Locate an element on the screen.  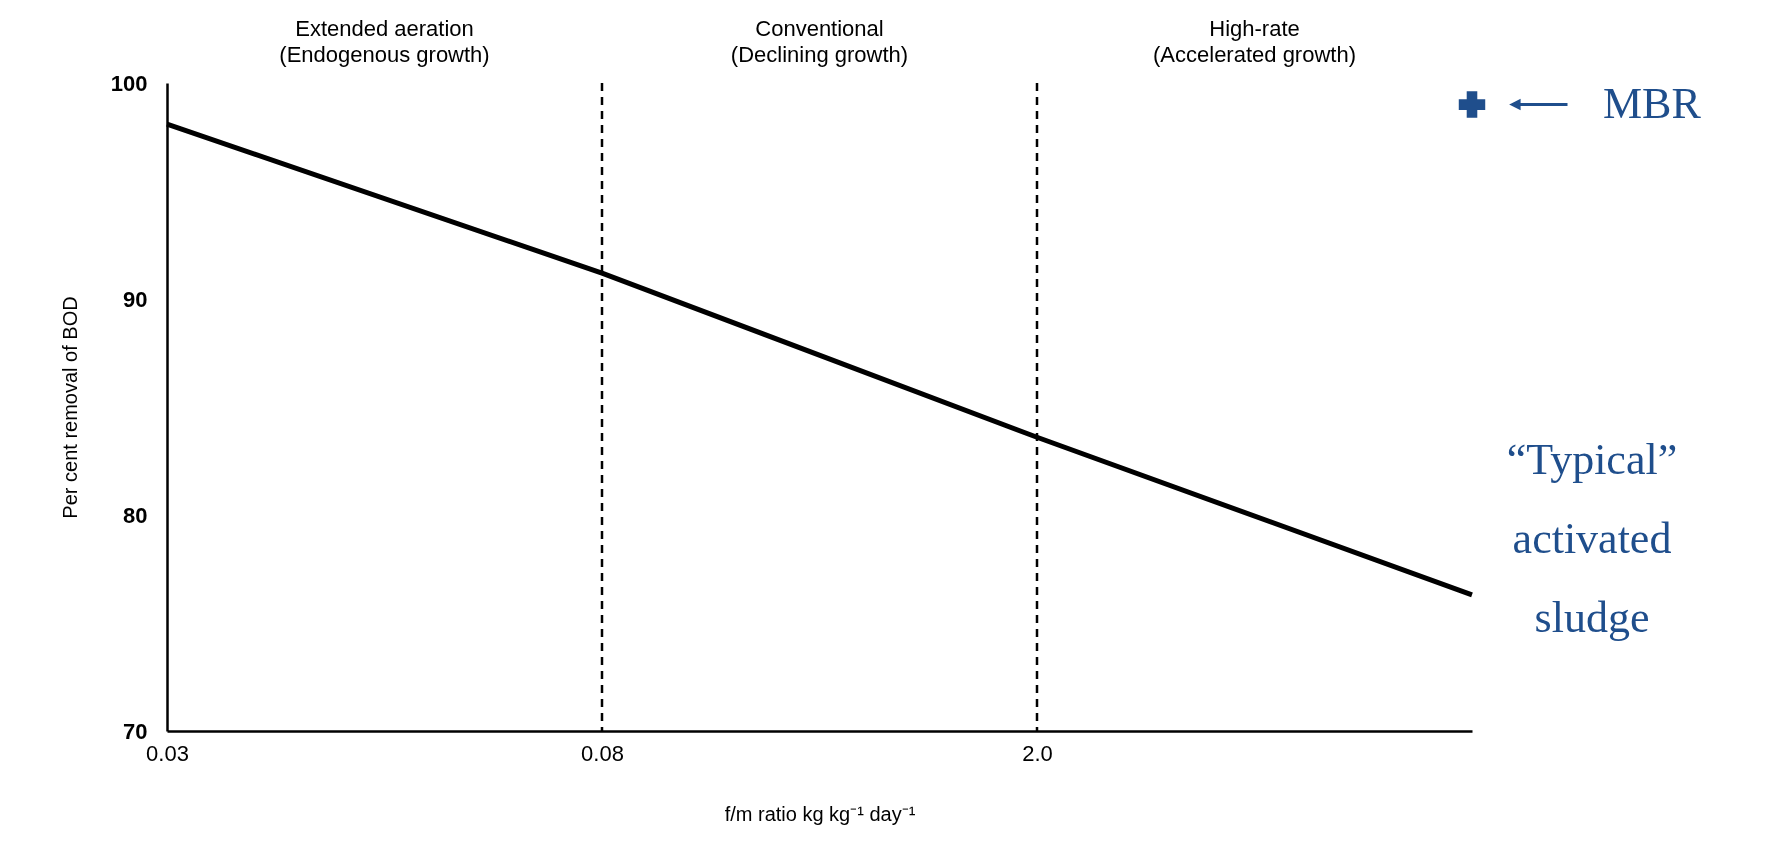
y-tick-label: 100 is located at coordinates (129, 83).